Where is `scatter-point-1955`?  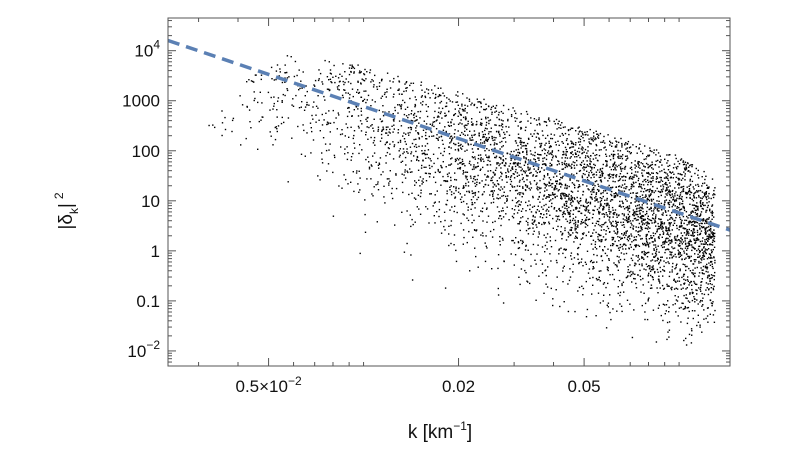
scatter-point-1955 is located at coordinates (644, 224).